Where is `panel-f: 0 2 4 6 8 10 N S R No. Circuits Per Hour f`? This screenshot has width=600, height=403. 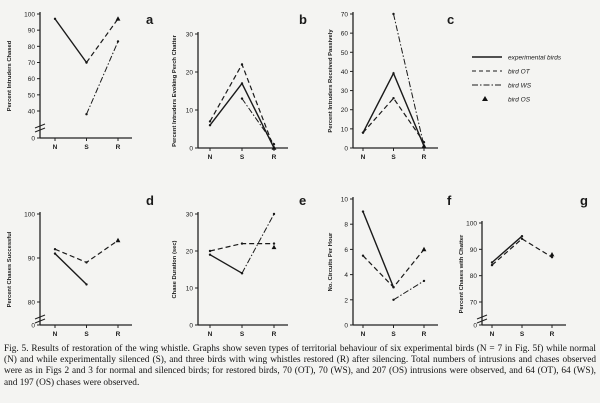
panel-f: 0 2 4 6 8 10 N S R No. Circuits Per Hour f is located at coordinates (390, 265).